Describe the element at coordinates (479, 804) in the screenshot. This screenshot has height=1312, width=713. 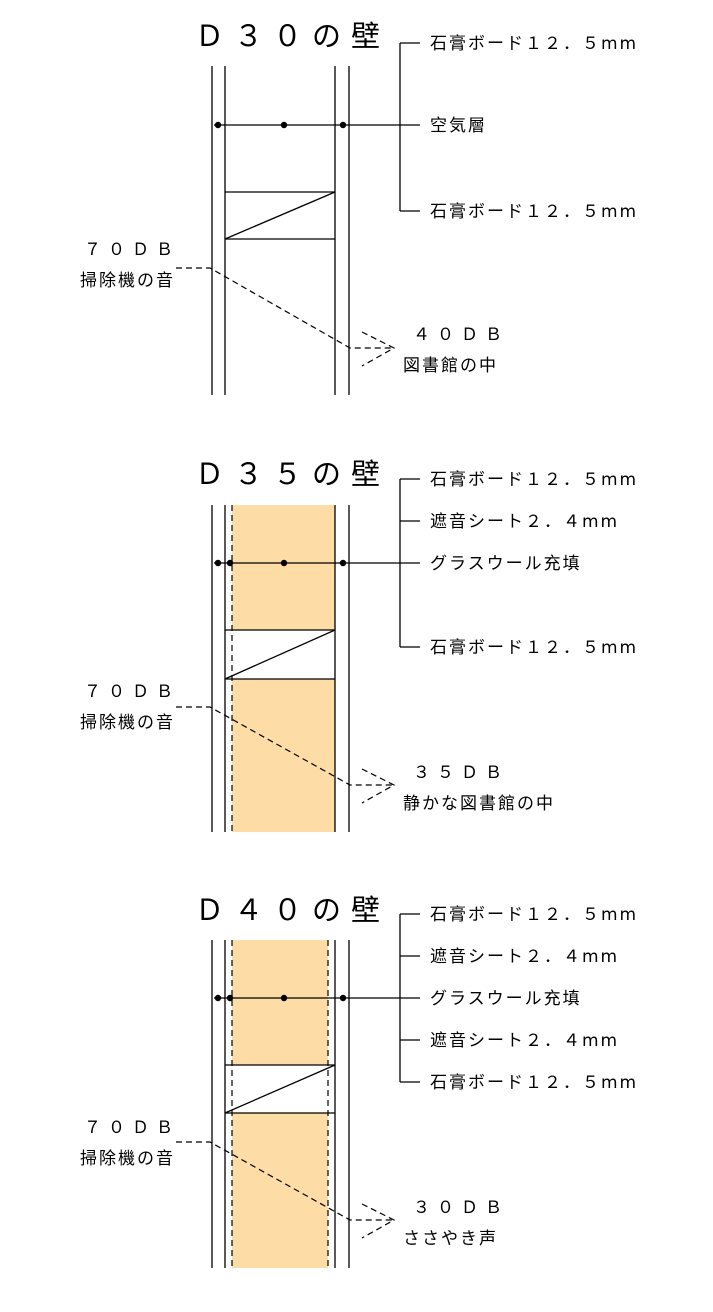
I see `result-label: 静かな図書館の中` at that location.